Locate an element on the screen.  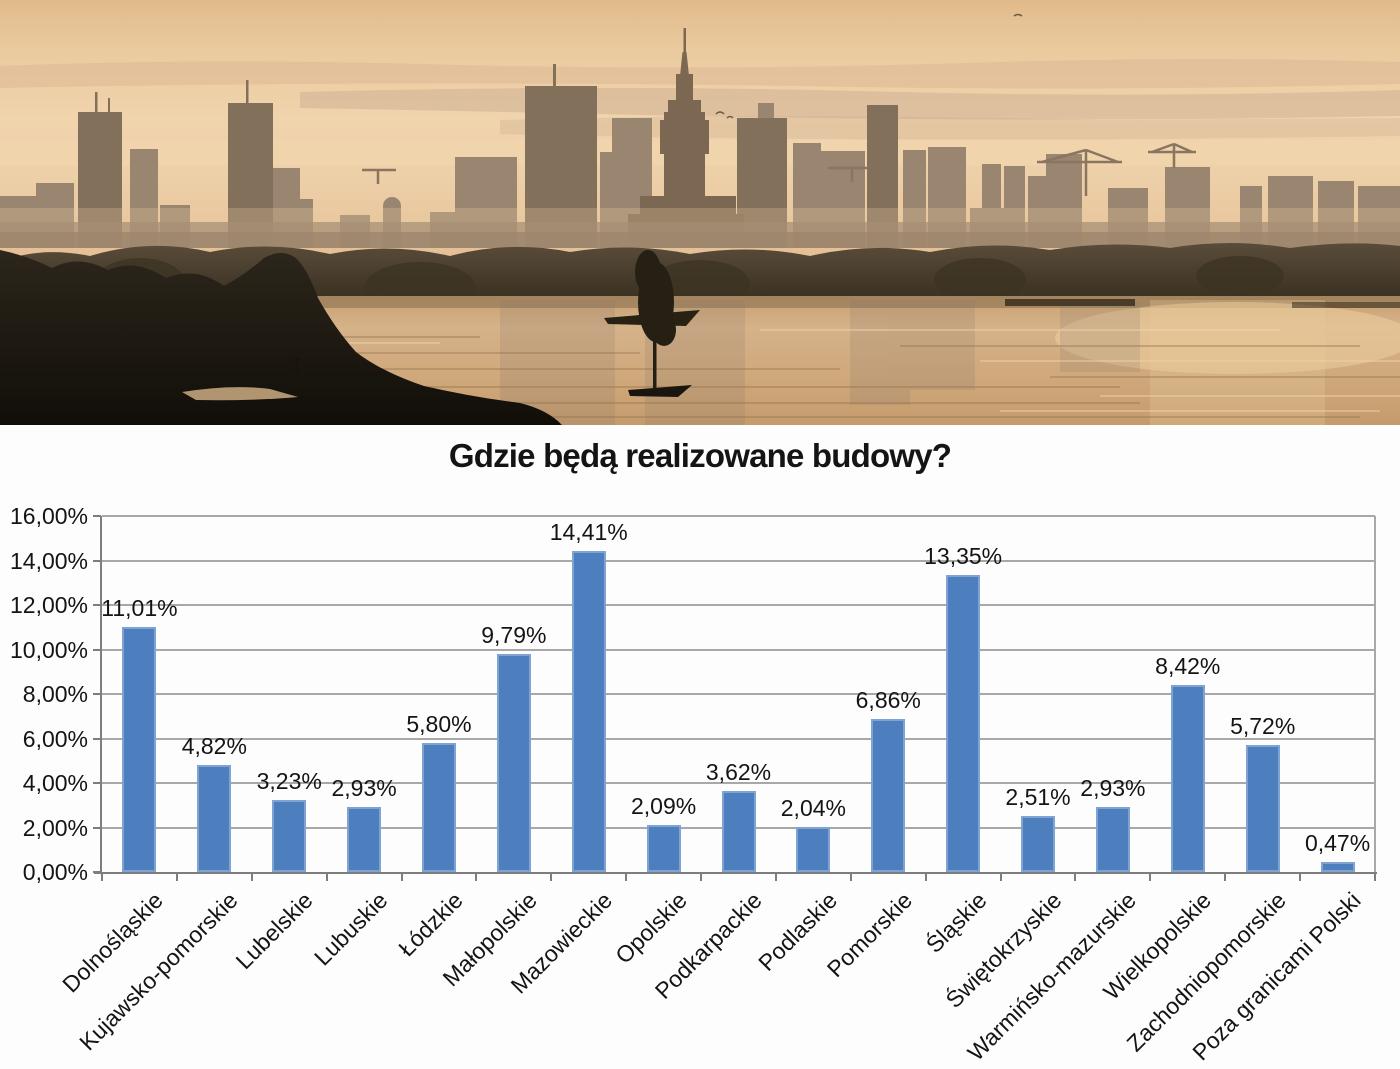
x-axis-category-label: Lubuskie is located at coordinates (350, 929).